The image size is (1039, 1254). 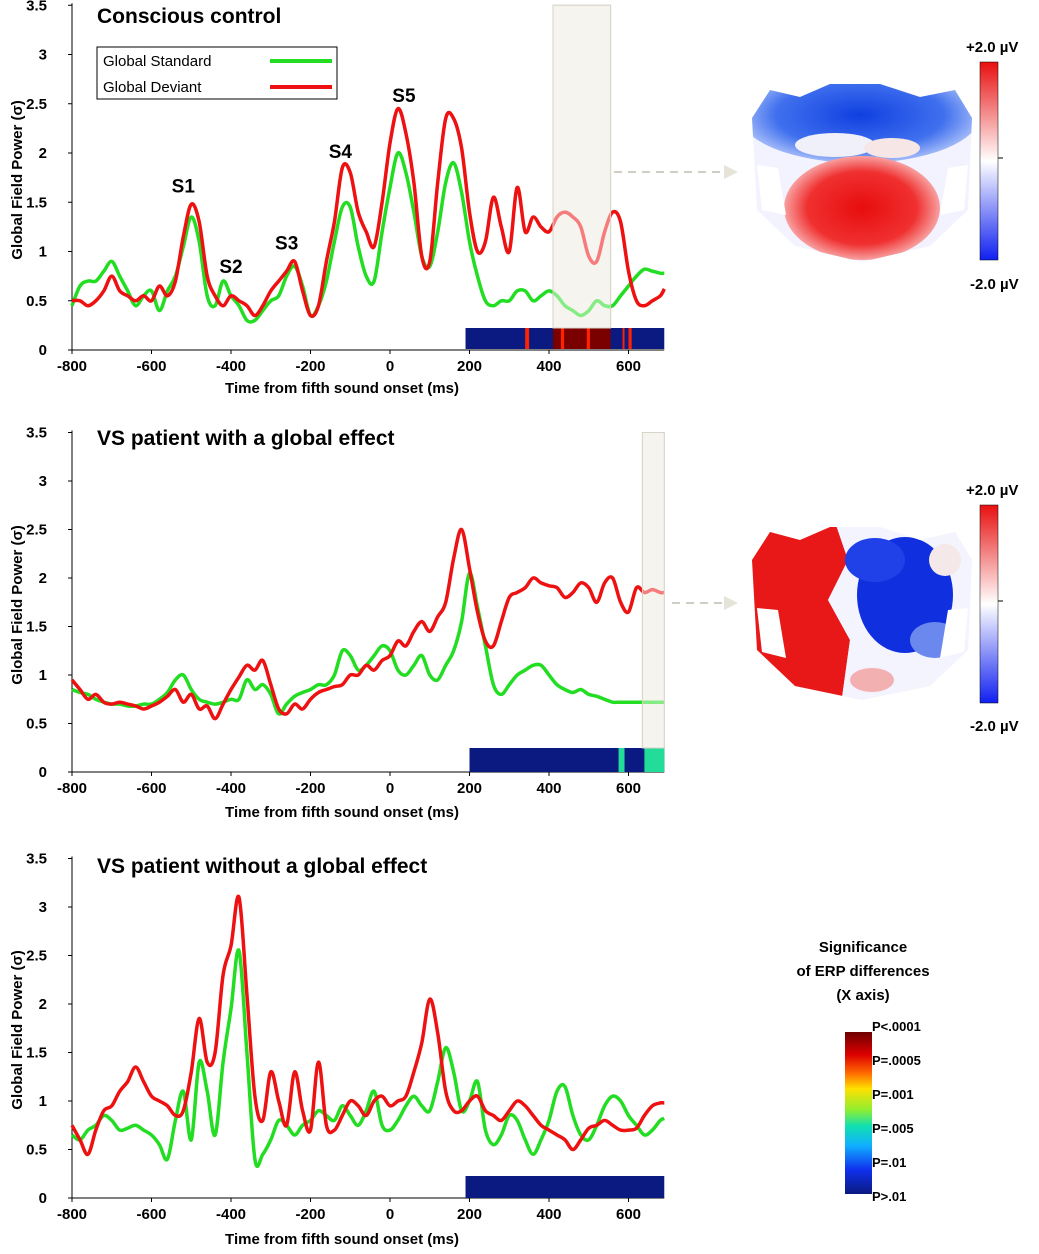 I want to click on legend-label-deviant: Global Deviant, so click(x=152, y=87).